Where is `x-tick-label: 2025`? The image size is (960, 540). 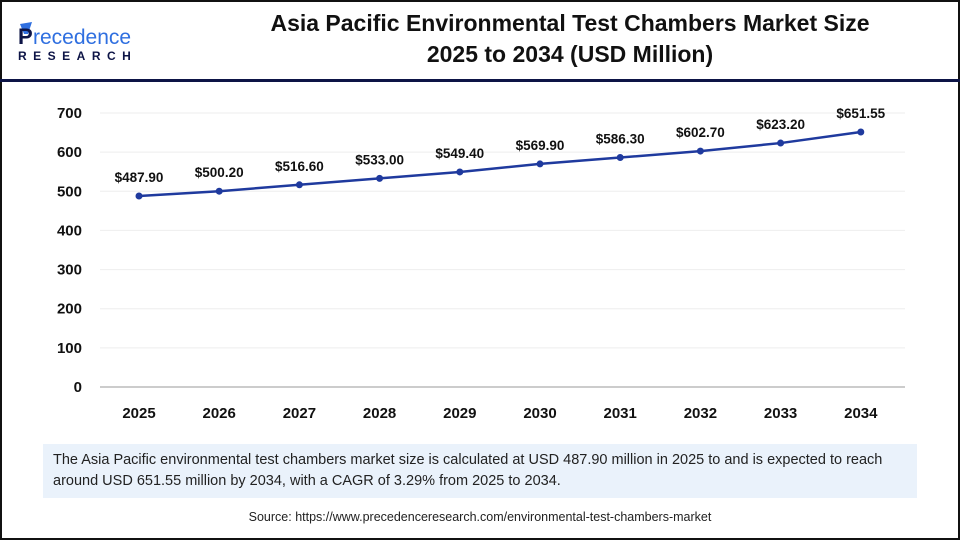
x-tick-label: 2025 is located at coordinates (138, 413).